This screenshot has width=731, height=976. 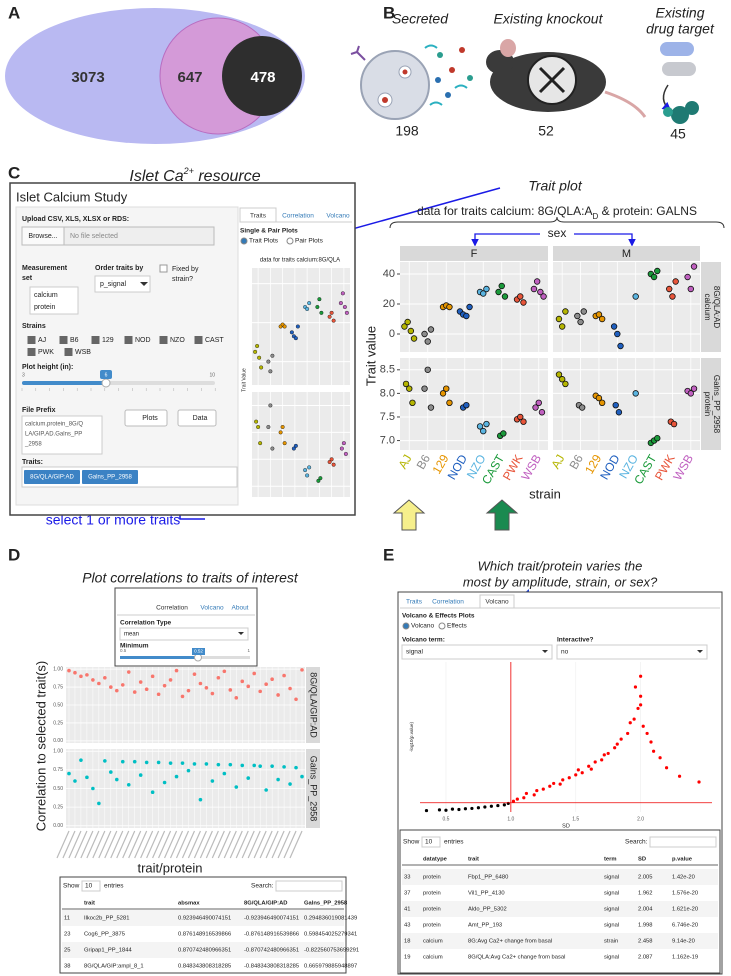 I want to click on cell: 43, so click(x=407, y=926).